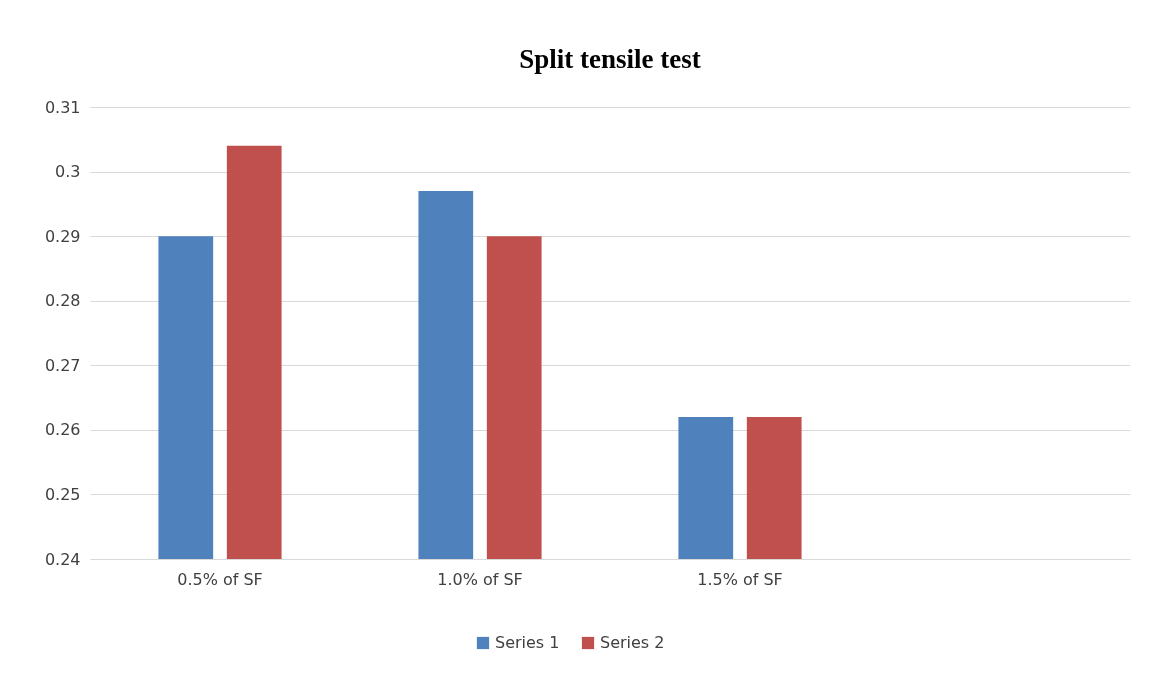 This screenshot has width=1152, height=675. Describe the element at coordinates (610, 59) in the screenshot. I see `chart-title: Split tensile test` at that location.